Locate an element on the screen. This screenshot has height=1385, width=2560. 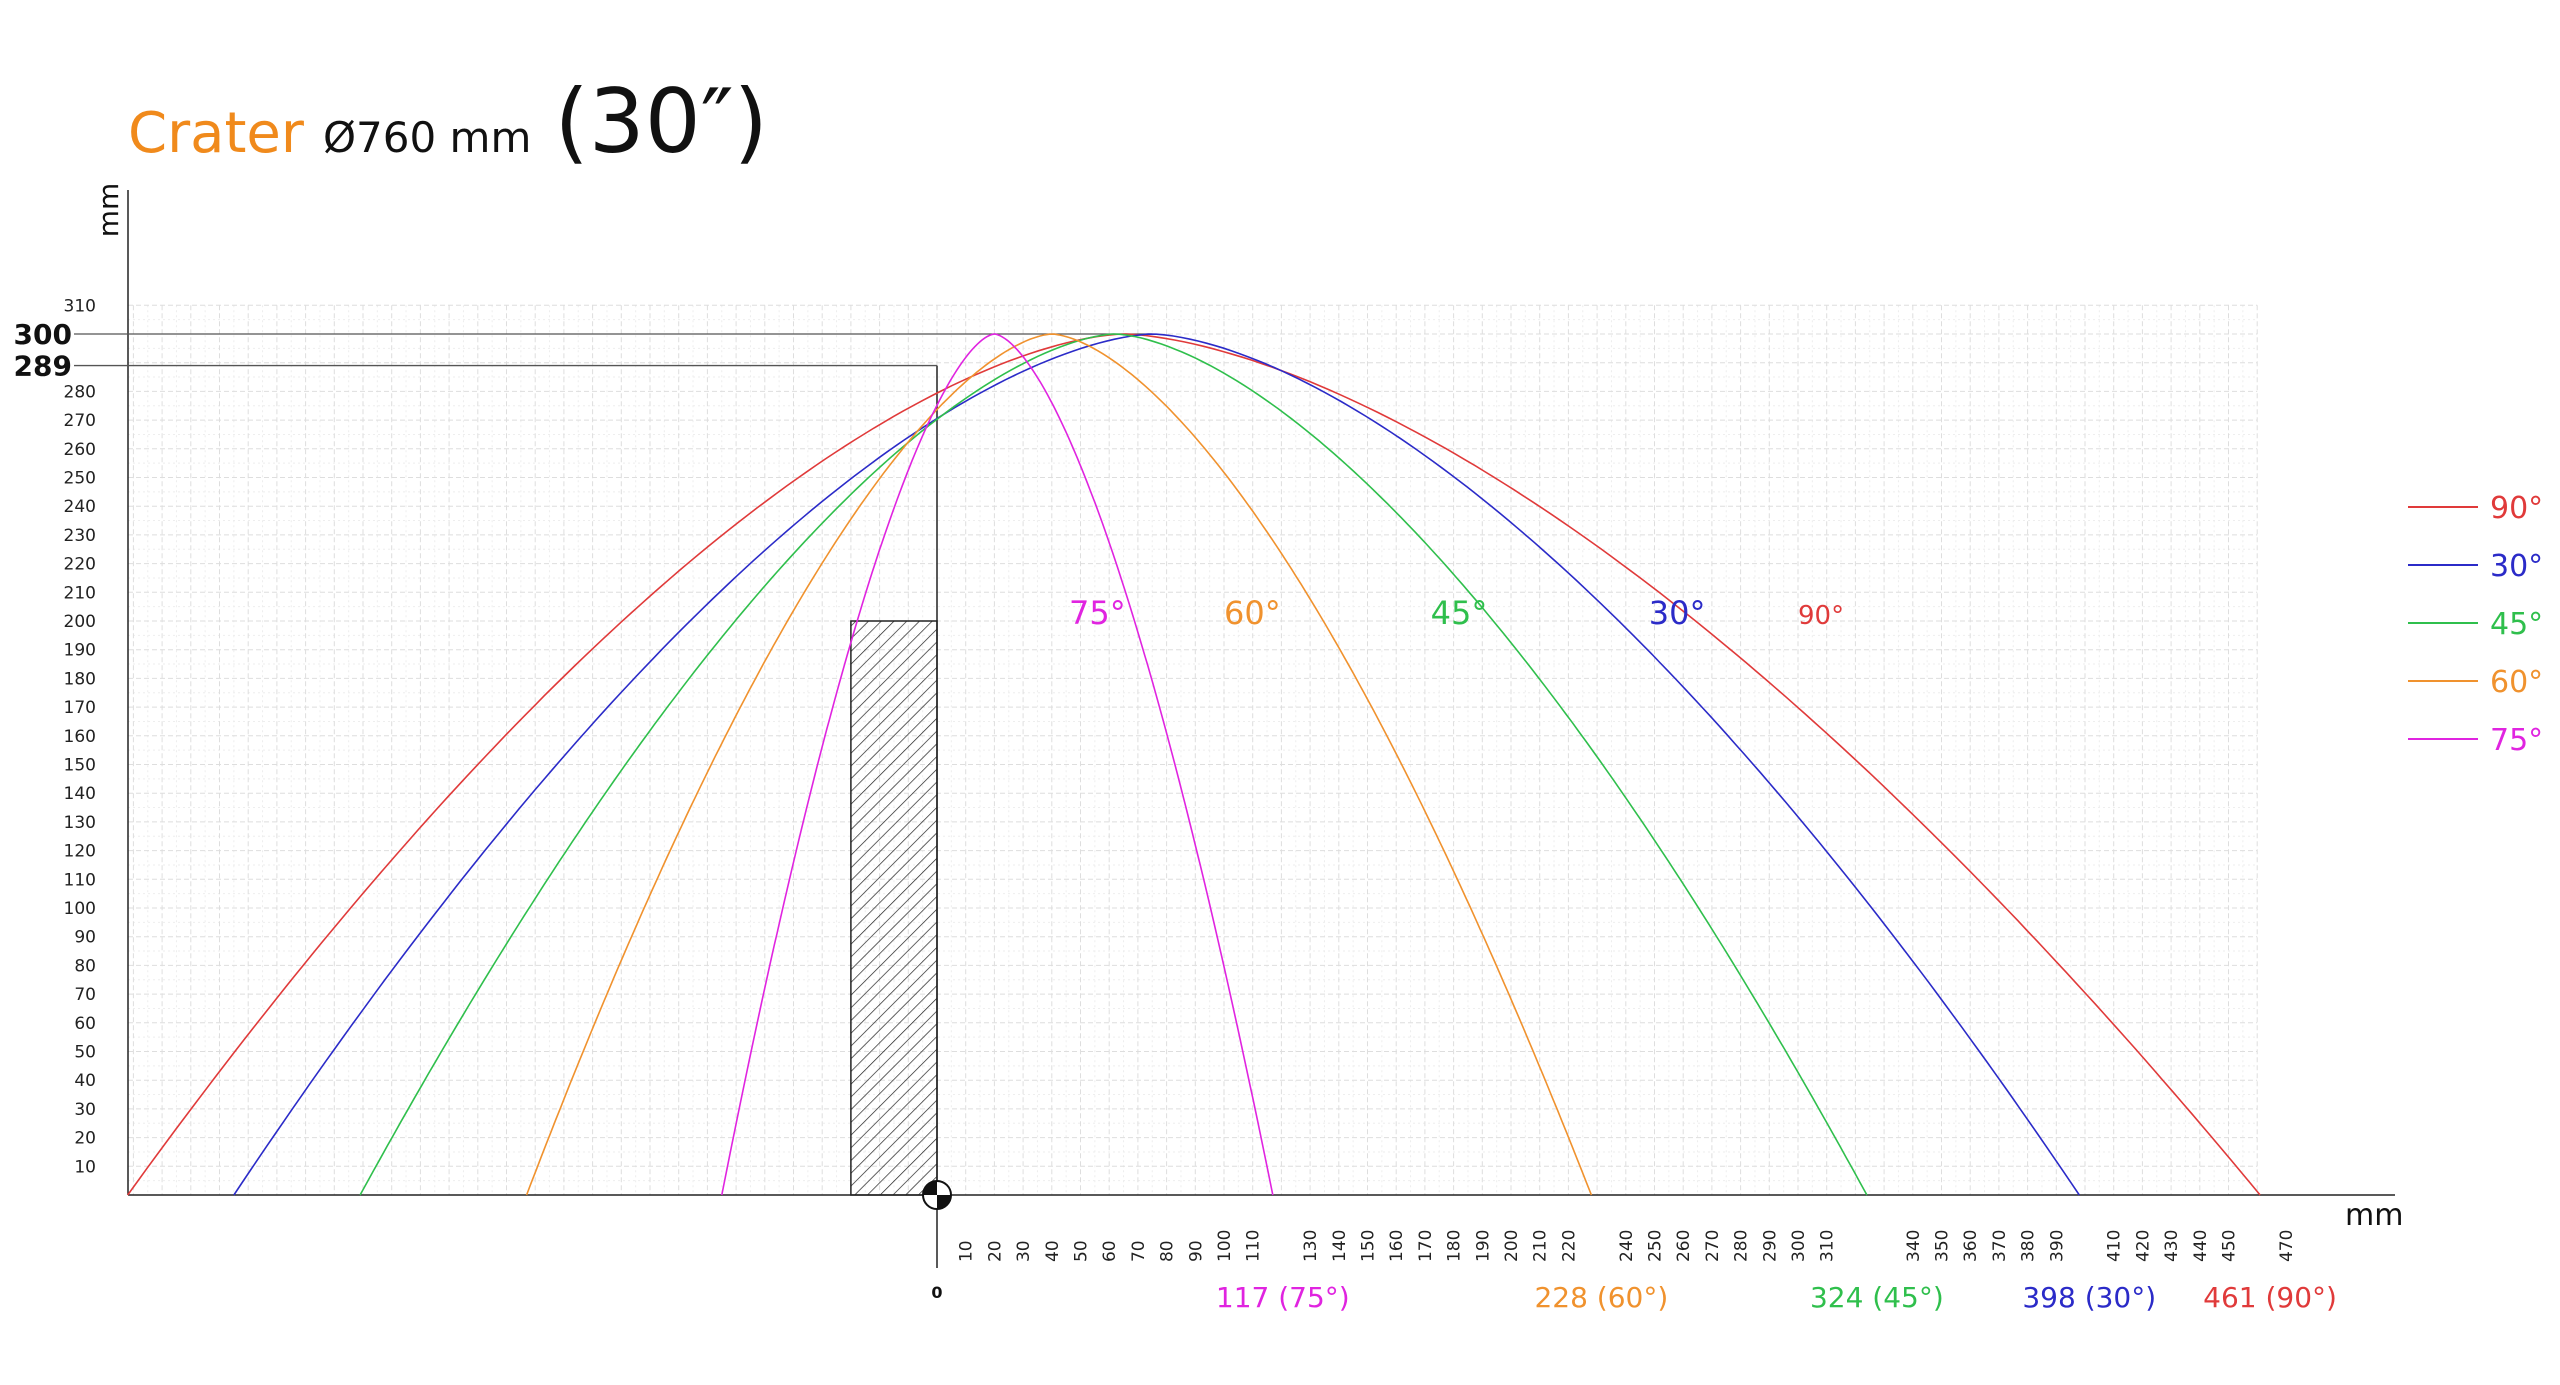
x-tick-label: 80 is located at coordinates (1168, 1251).